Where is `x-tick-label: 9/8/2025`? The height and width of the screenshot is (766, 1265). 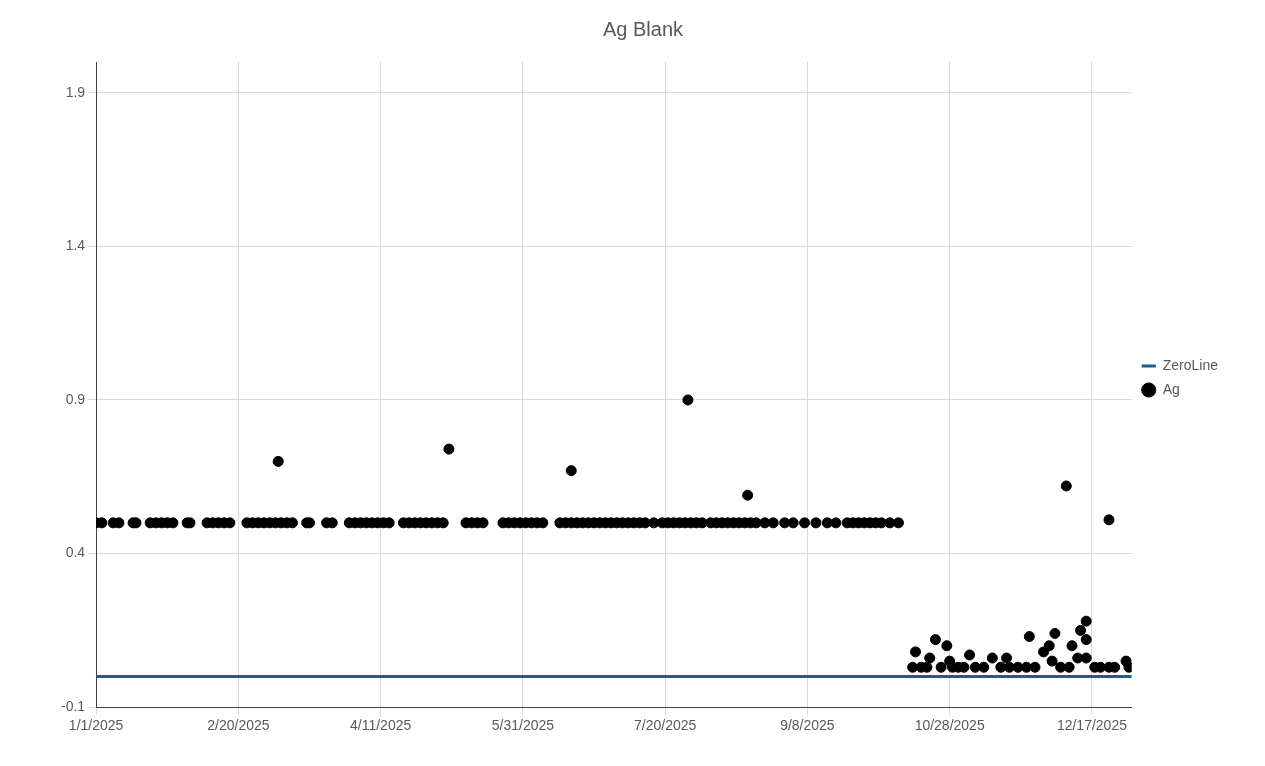 x-tick-label: 9/8/2025 is located at coordinates (807, 725).